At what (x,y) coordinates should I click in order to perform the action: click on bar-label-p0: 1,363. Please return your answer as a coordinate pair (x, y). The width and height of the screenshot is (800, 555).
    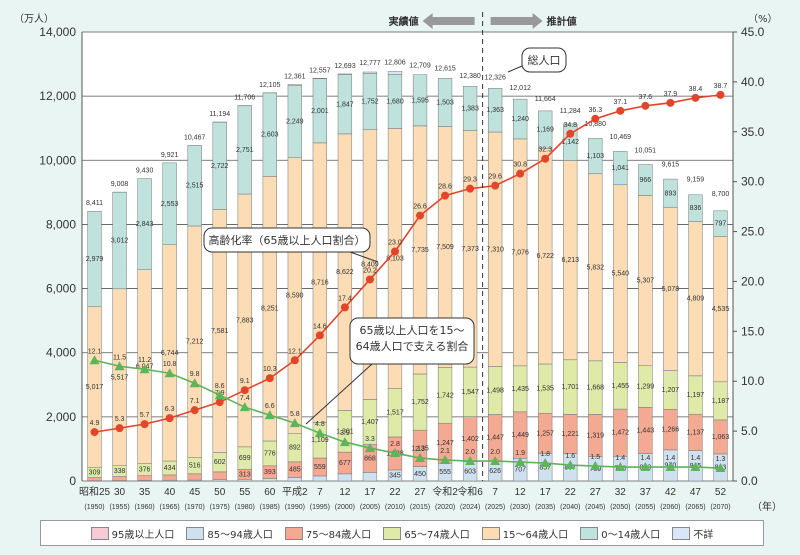
    Looking at the image, I should click on (495, 110).